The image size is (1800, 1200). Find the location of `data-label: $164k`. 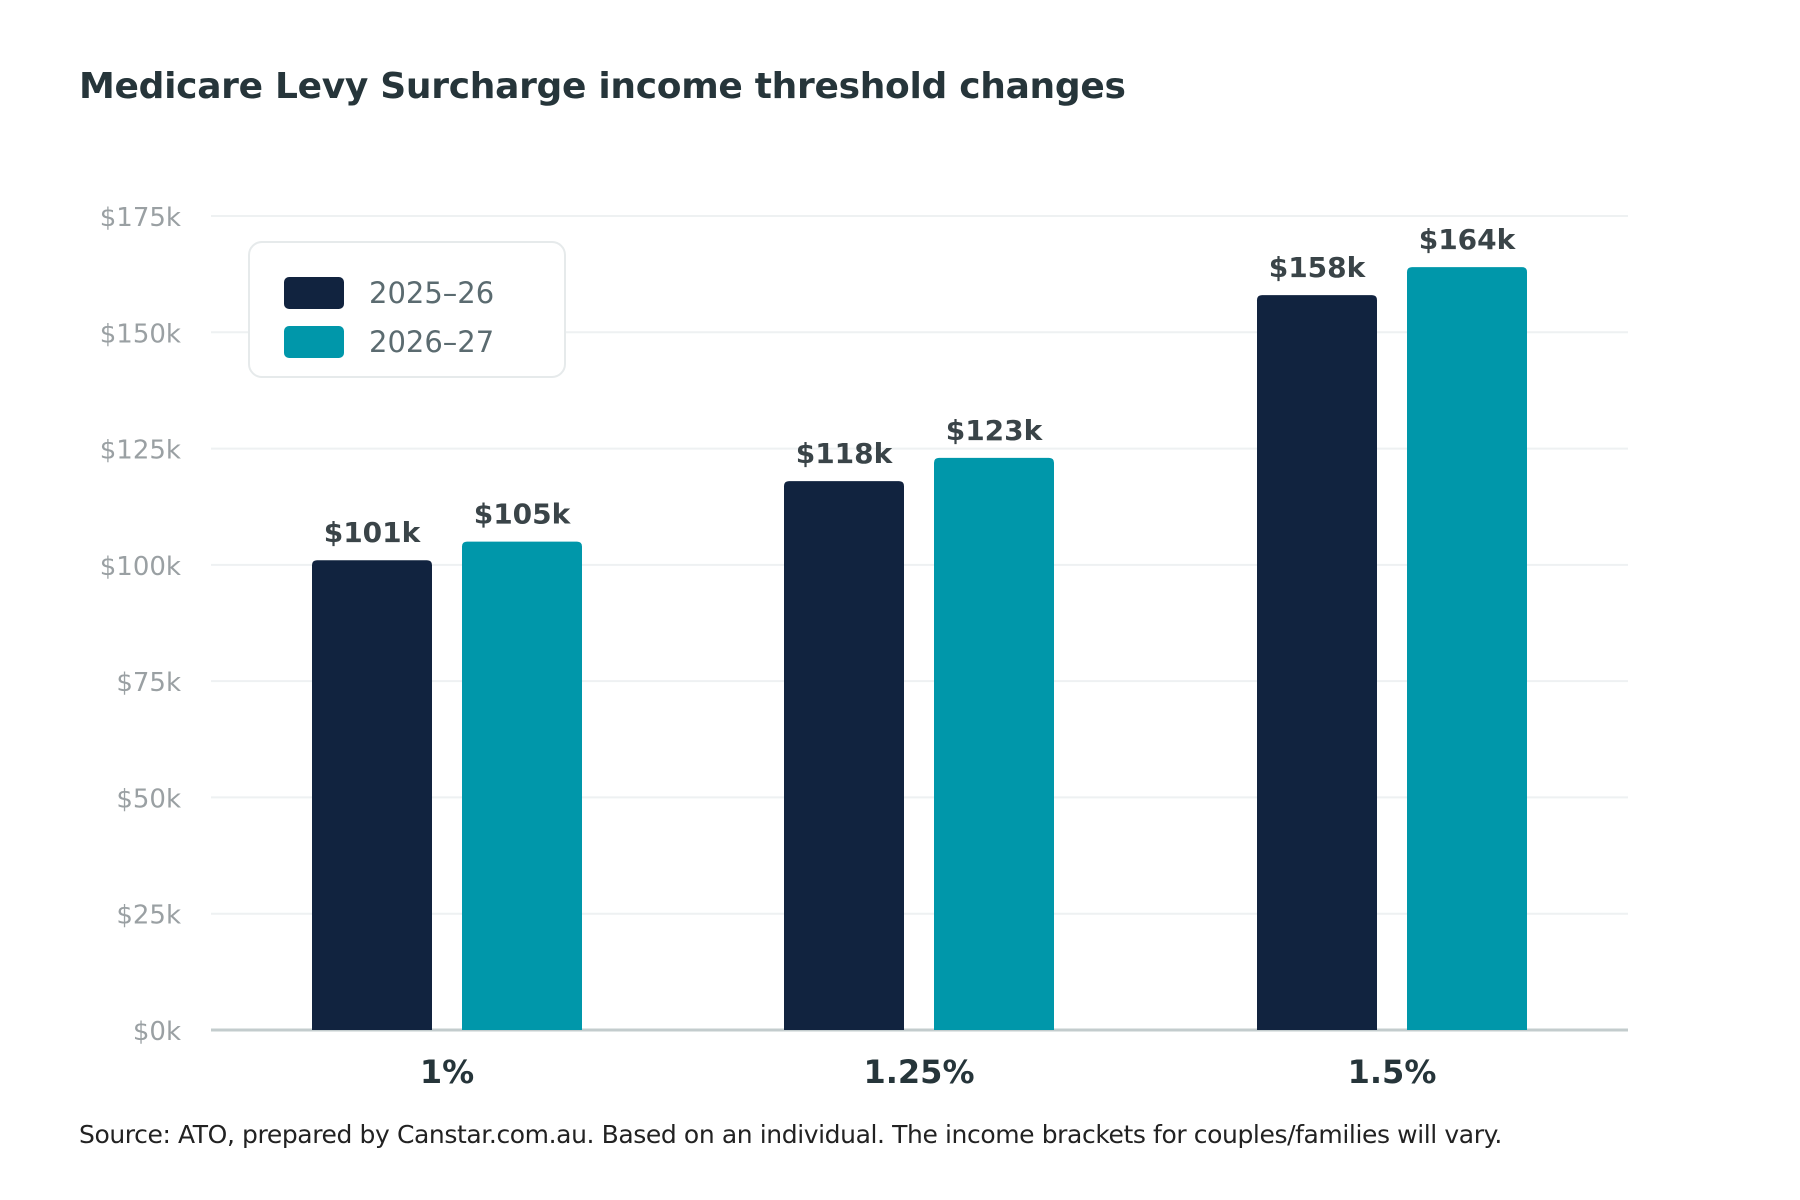

data-label: $164k is located at coordinates (1468, 239).